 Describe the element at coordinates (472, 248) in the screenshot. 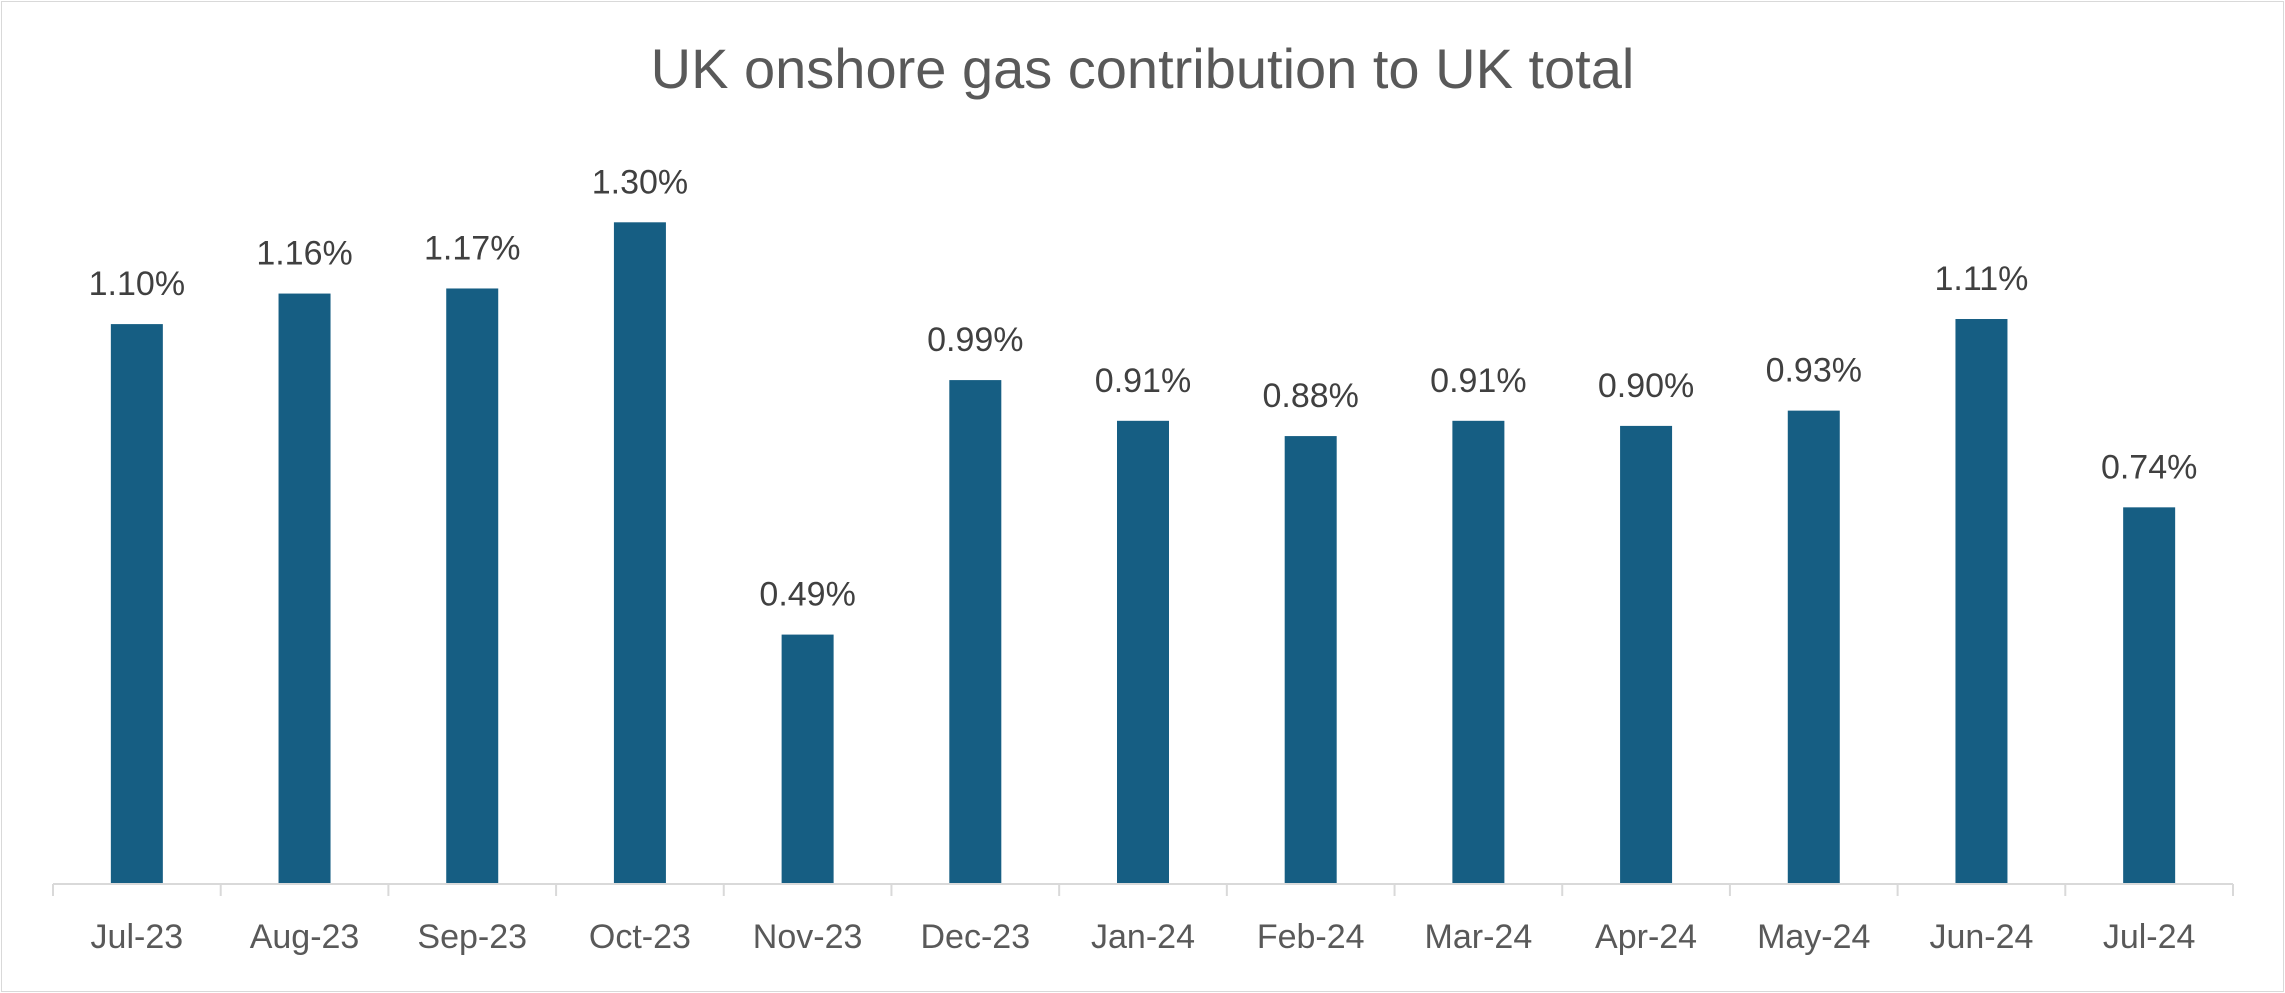

I see `data-label: 1.17%` at that location.